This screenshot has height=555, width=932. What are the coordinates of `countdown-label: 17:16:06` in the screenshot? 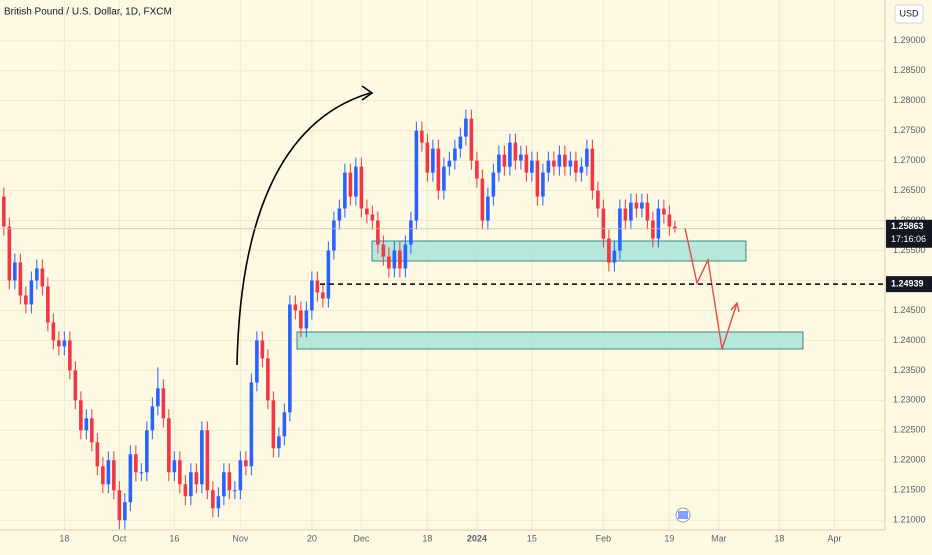 It's located at (908, 239).